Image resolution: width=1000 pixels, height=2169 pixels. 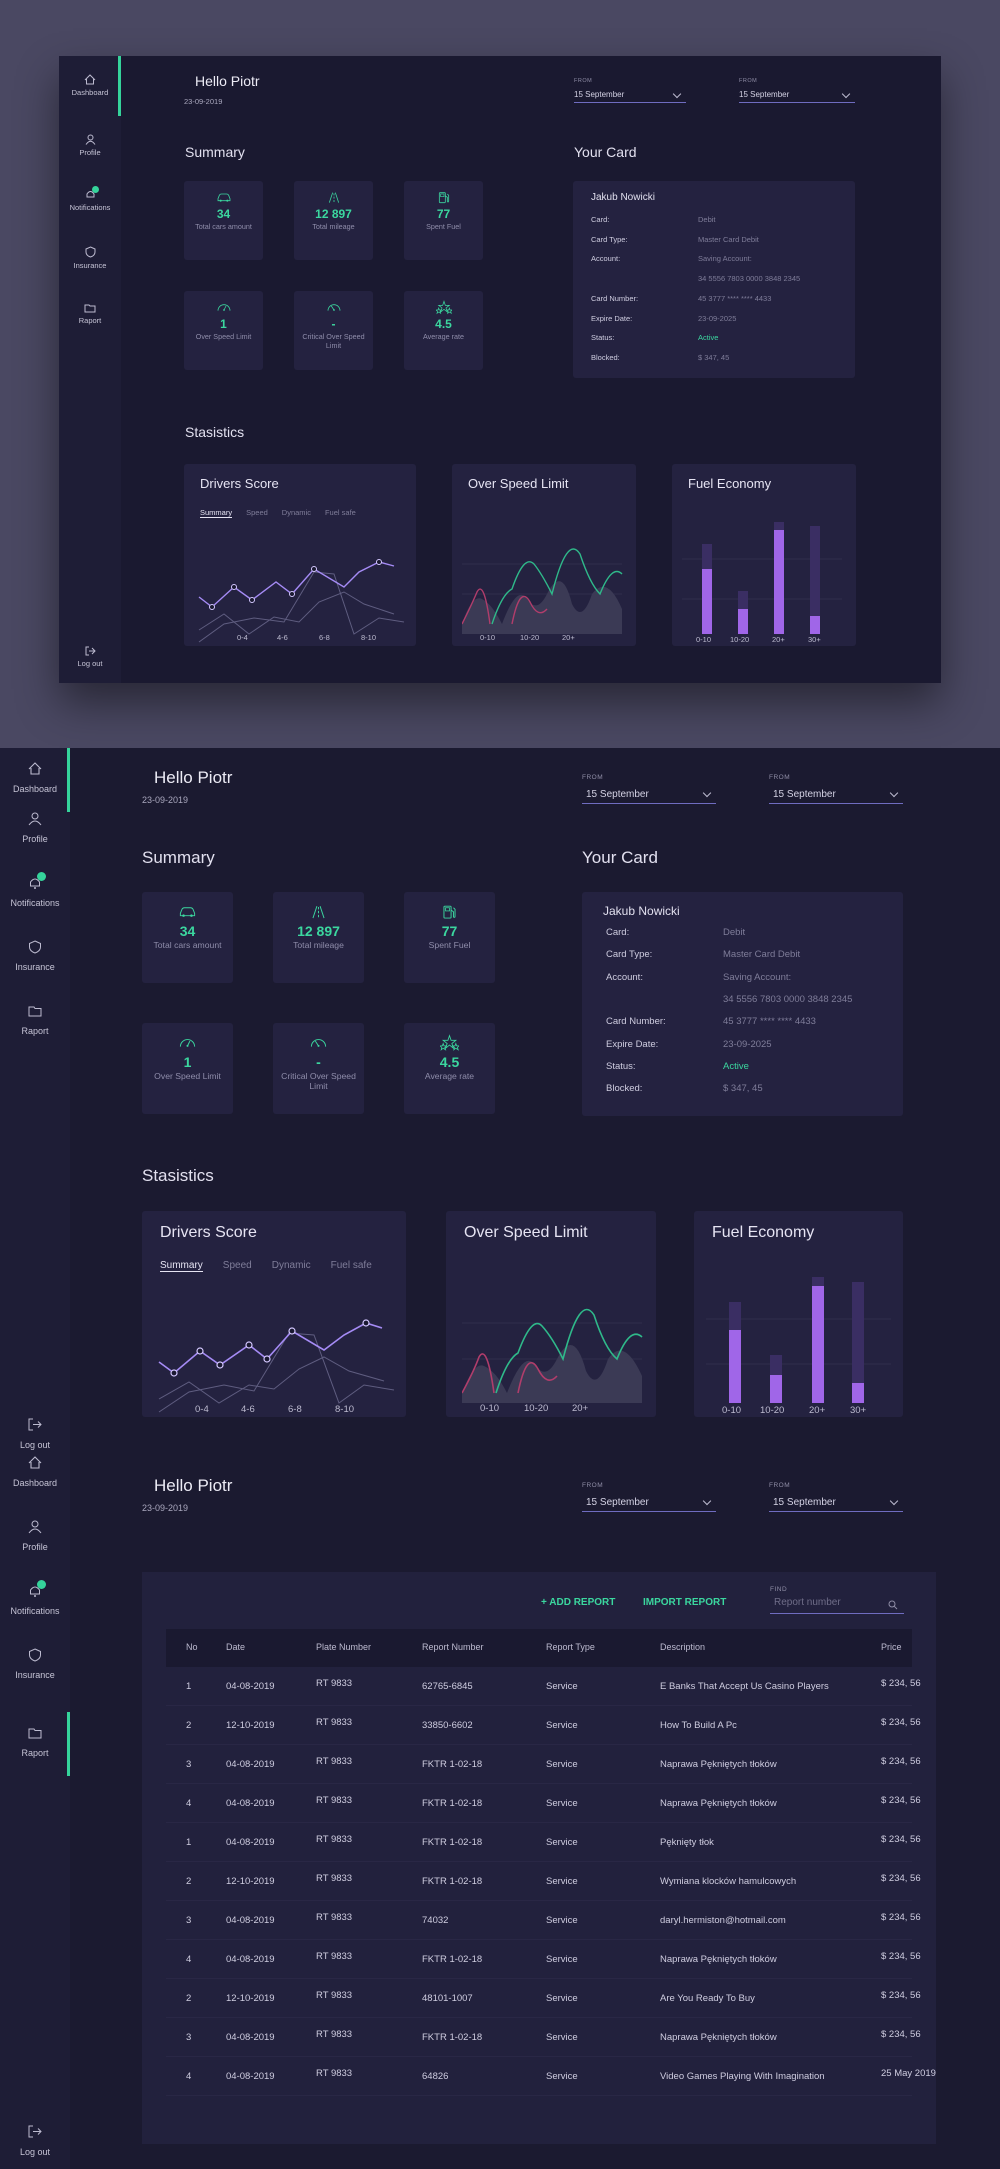 I want to click on summary-tile: 77 Spent Fuel, so click(x=443, y=220).